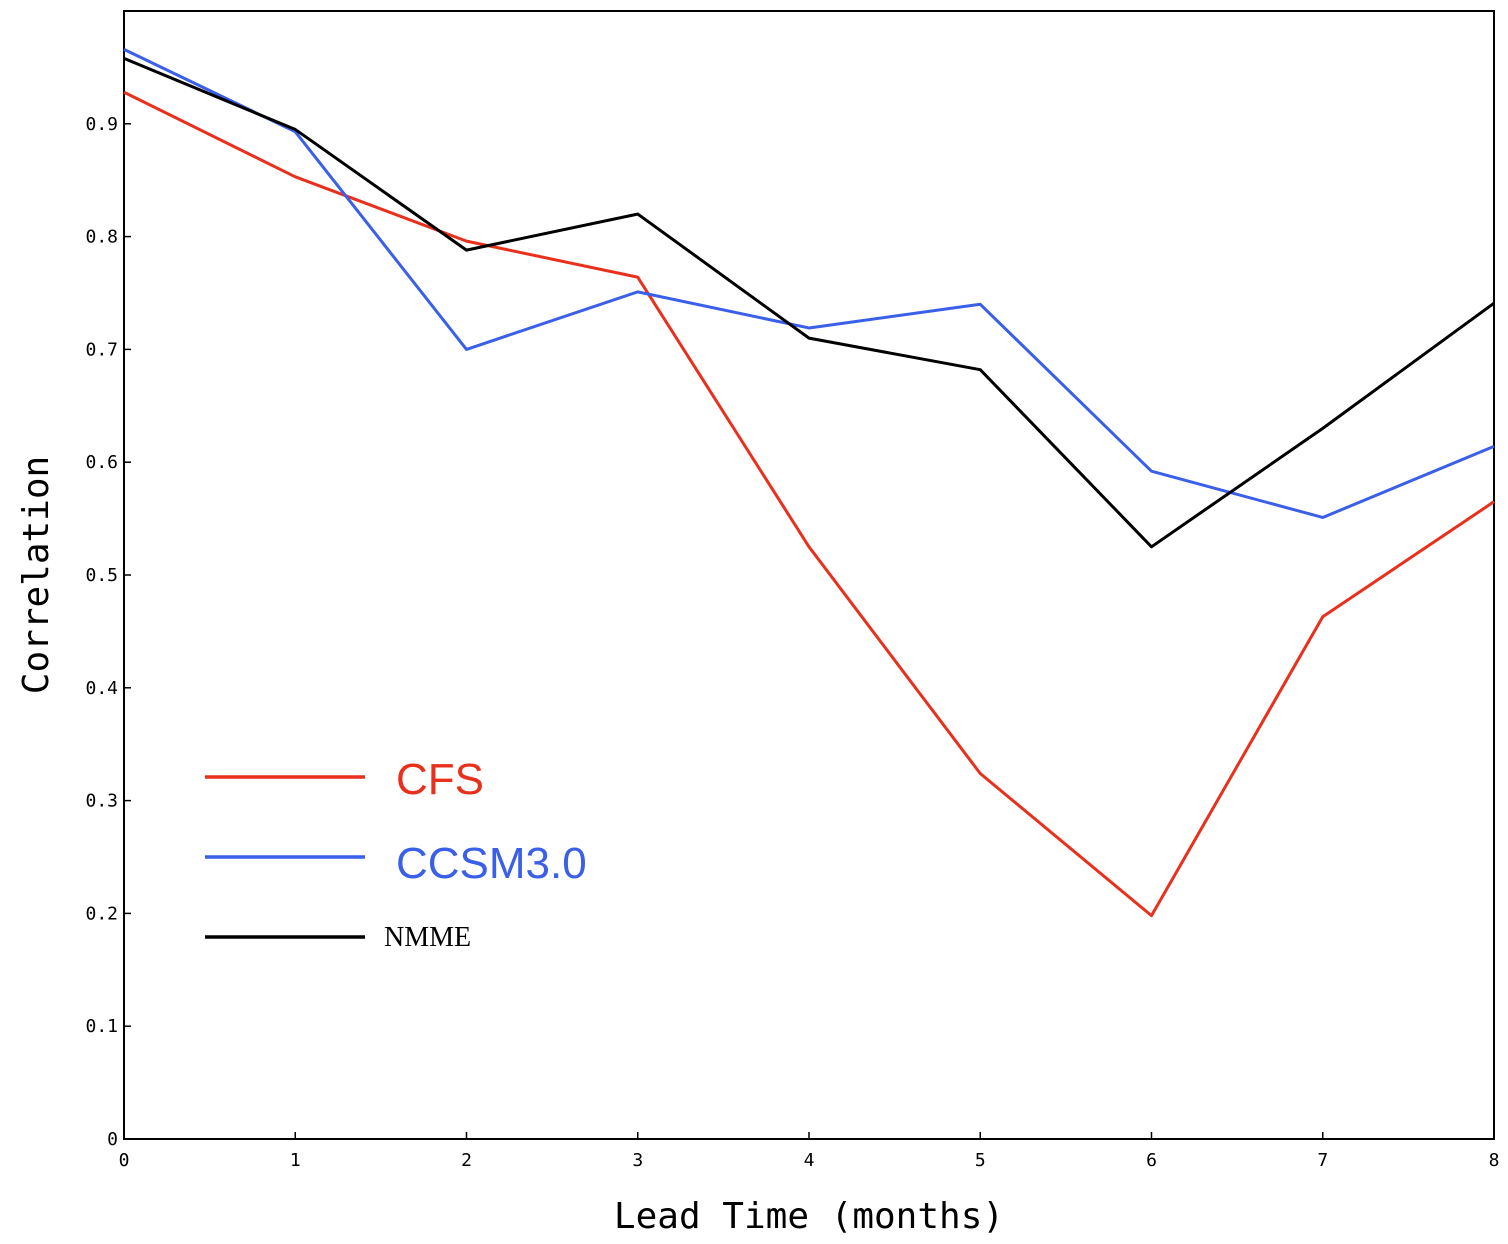  Describe the element at coordinates (108, 632) in the screenshot. I see `y-axis-ticks: 0 0.1 0.2 0.3 0.4 0.5 0.6 0.7 0.8 0.9` at that location.